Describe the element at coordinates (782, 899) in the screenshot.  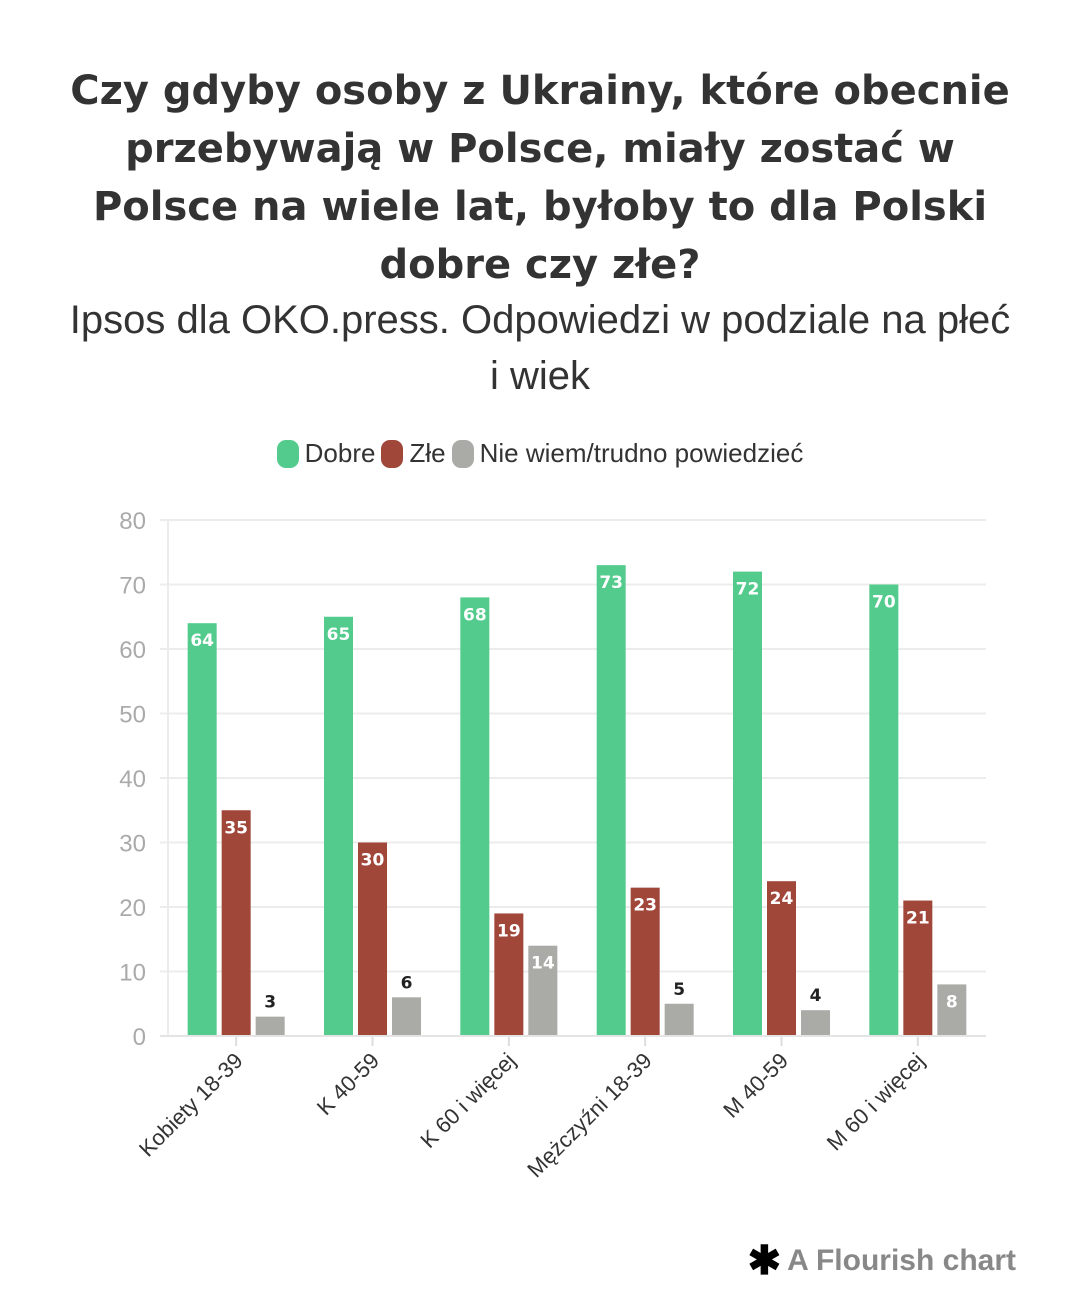
I see `data-label: 24` at that location.